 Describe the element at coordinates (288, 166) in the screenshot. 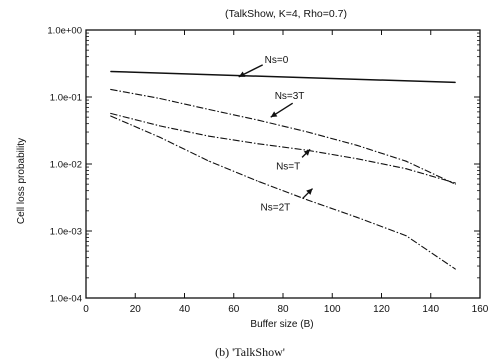

I see `annotation-label-ns-t: Ns=T` at that location.